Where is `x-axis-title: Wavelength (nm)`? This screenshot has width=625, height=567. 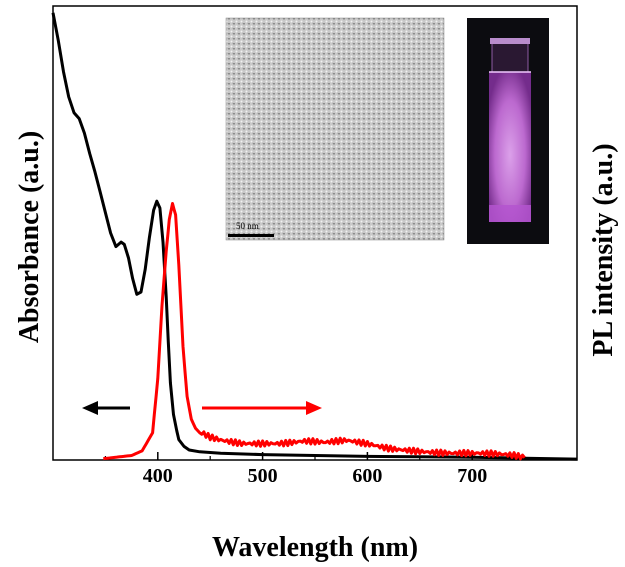
x-axis-title: Wavelength (nm) is located at coordinates (315, 547).